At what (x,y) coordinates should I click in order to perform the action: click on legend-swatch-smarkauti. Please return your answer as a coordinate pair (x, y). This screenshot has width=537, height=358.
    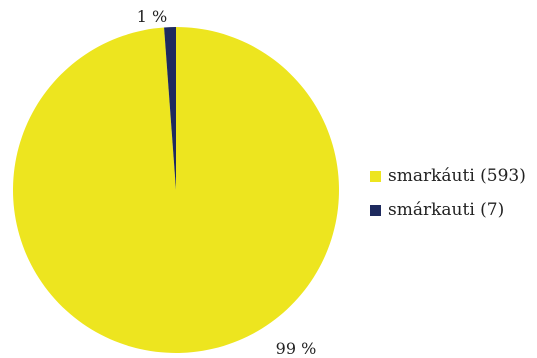
    Looking at the image, I should click on (375, 176).